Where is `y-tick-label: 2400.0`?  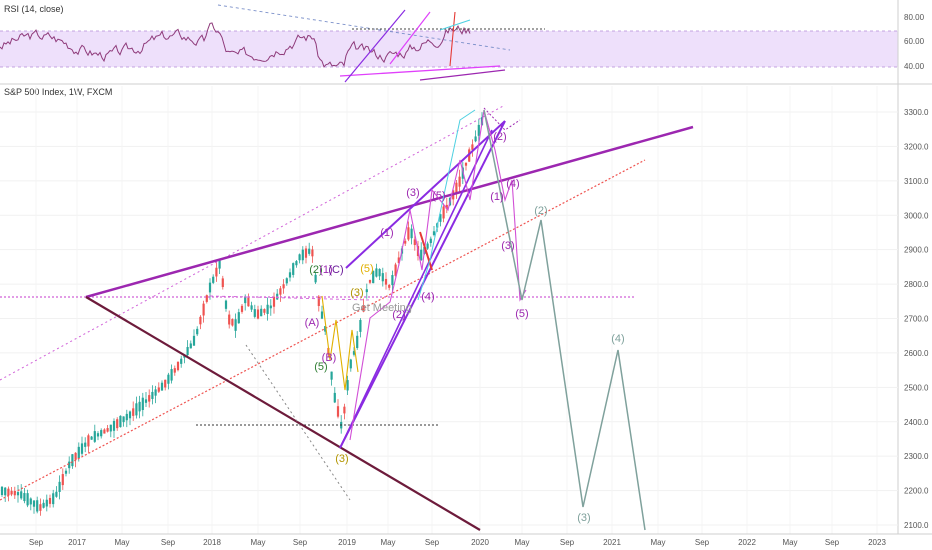
y-tick-label: 2400.0 is located at coordinates (916, 422).